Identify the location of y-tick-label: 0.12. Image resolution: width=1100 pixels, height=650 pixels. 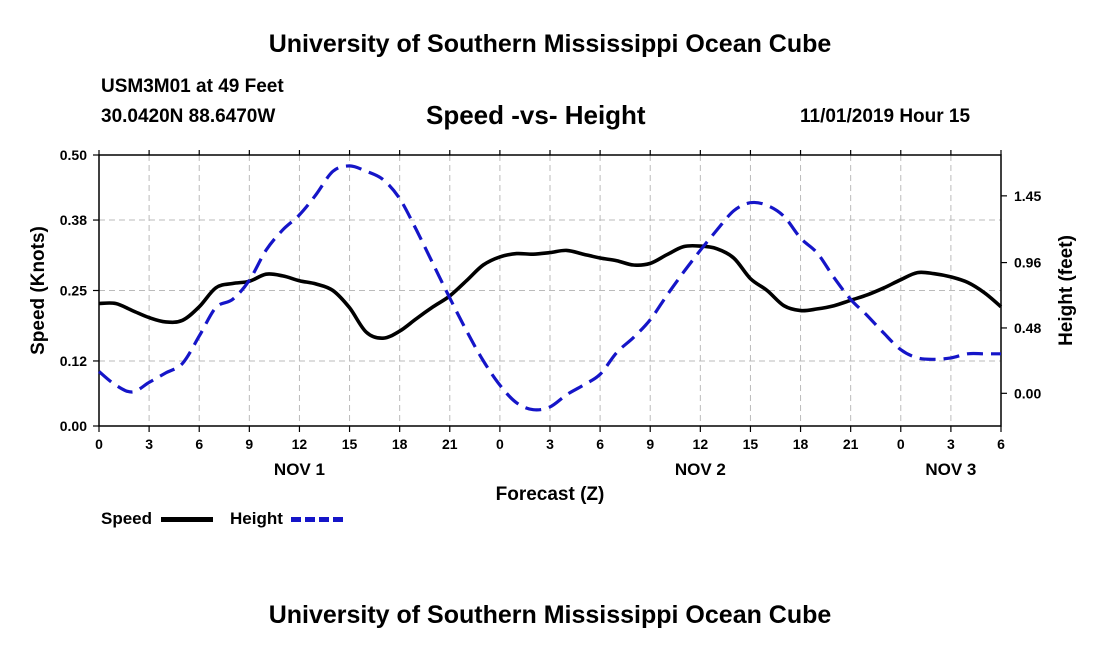
(73, 361).